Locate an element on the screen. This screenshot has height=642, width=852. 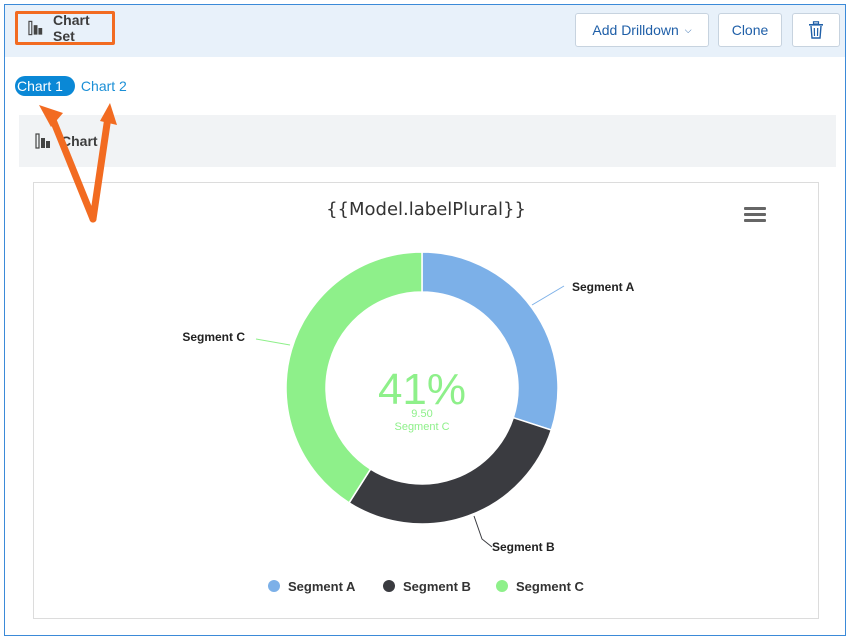
center-percent: 41% is located at coordinates (422, 389).